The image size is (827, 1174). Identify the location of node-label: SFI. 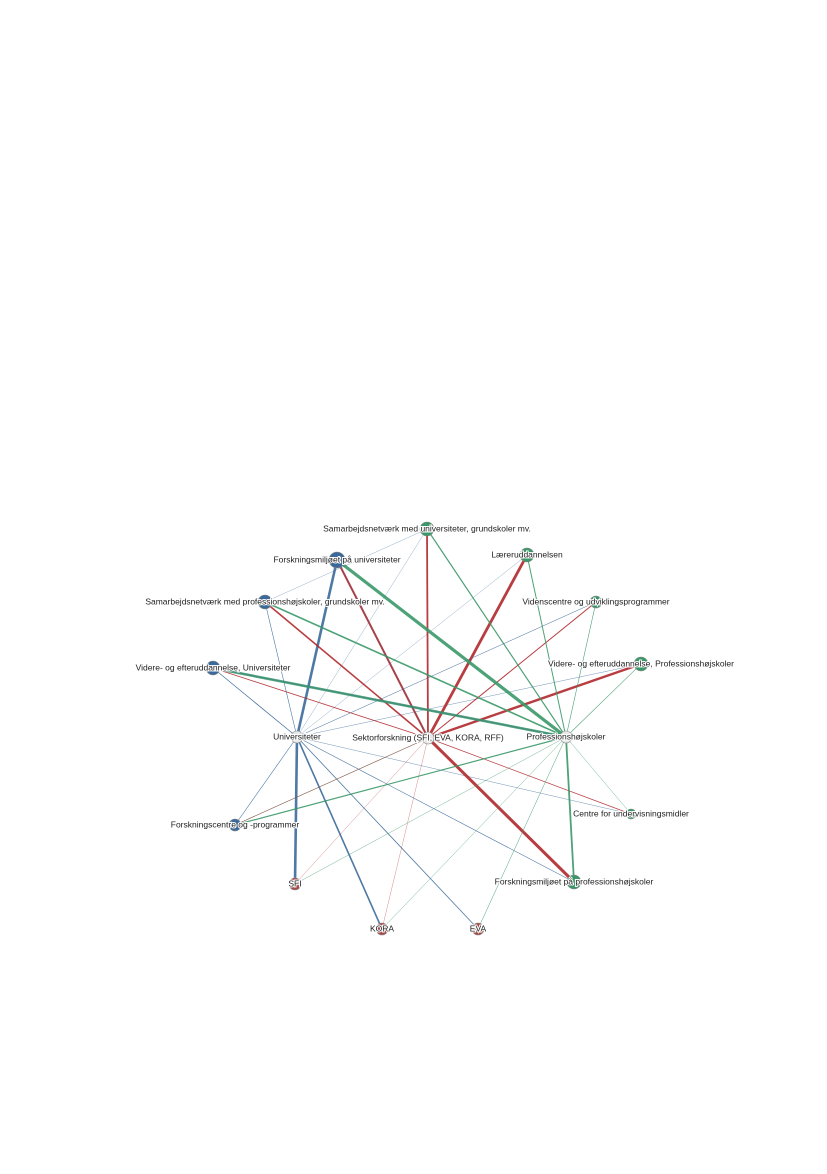
(294, 883).